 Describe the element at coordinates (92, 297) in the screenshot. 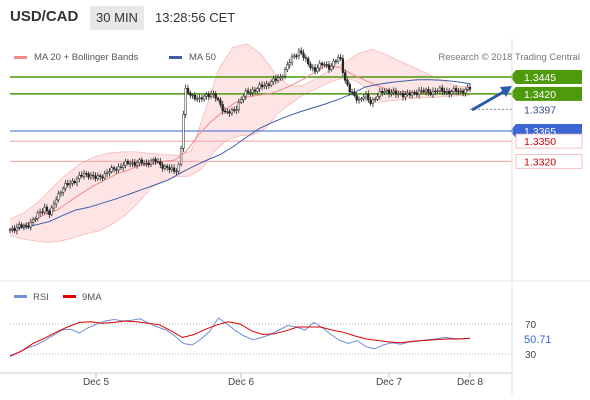

I see `9ma-legend-label: 9MA` at that location.